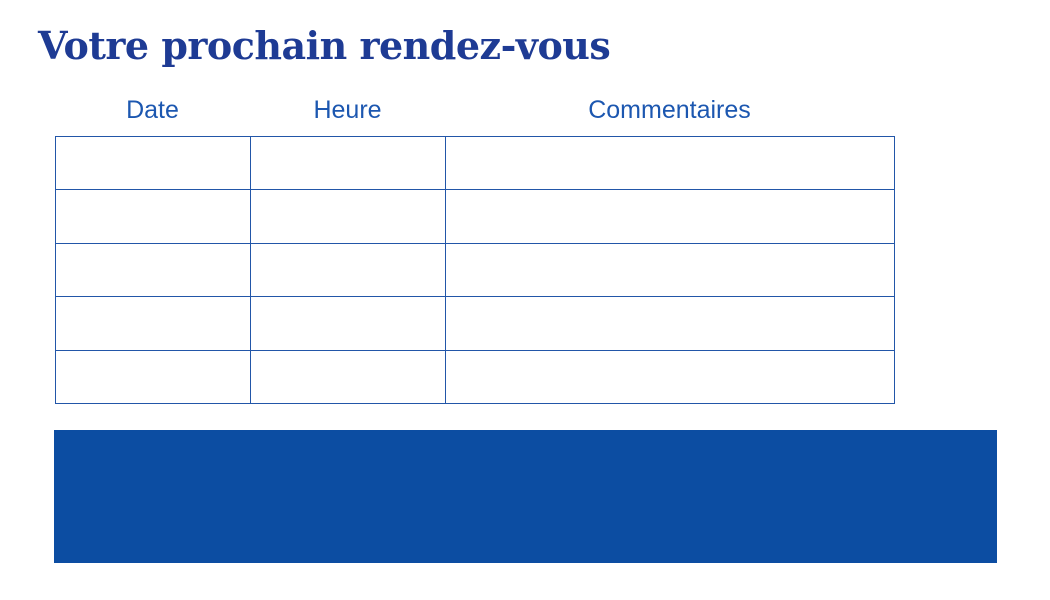 This screenshot has height=600, width=1050. What do you see at coordinates (474, 110) in the screenshot?
I see `table-header-row: Date Heure Commentaires` at bounding box center [474, 110].